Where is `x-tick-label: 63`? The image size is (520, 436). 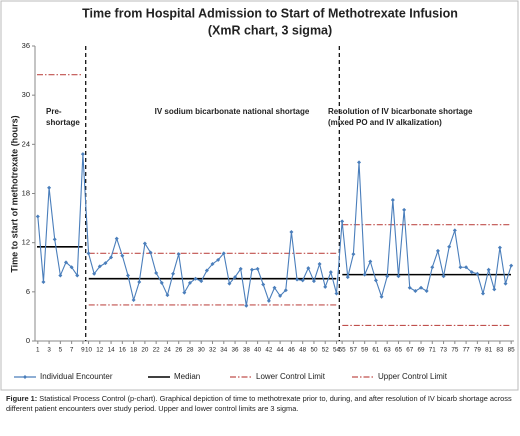 x-tick-label: 63 is located at coordinates (388, 350).